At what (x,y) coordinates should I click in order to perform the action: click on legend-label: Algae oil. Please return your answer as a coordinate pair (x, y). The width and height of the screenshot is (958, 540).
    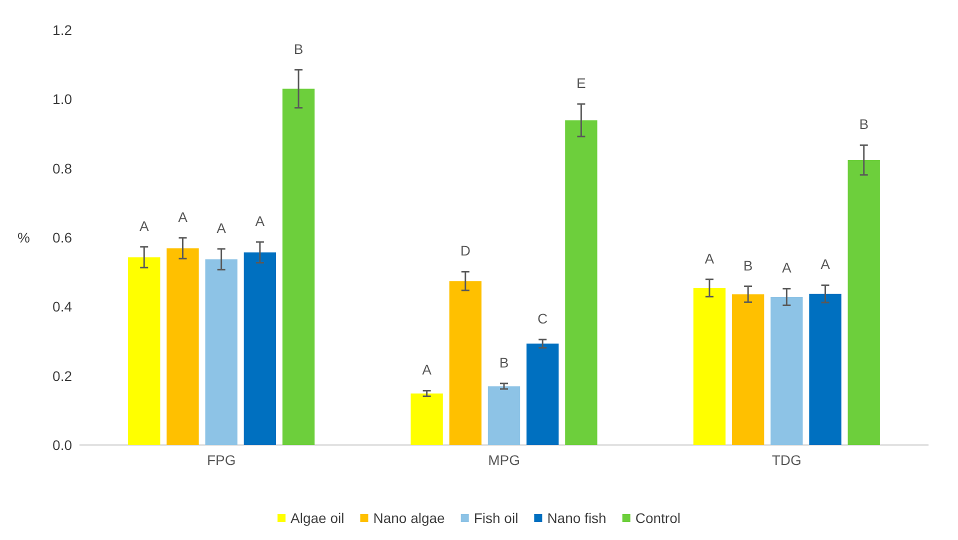
    Looking at the image, I should click on (317, 518).